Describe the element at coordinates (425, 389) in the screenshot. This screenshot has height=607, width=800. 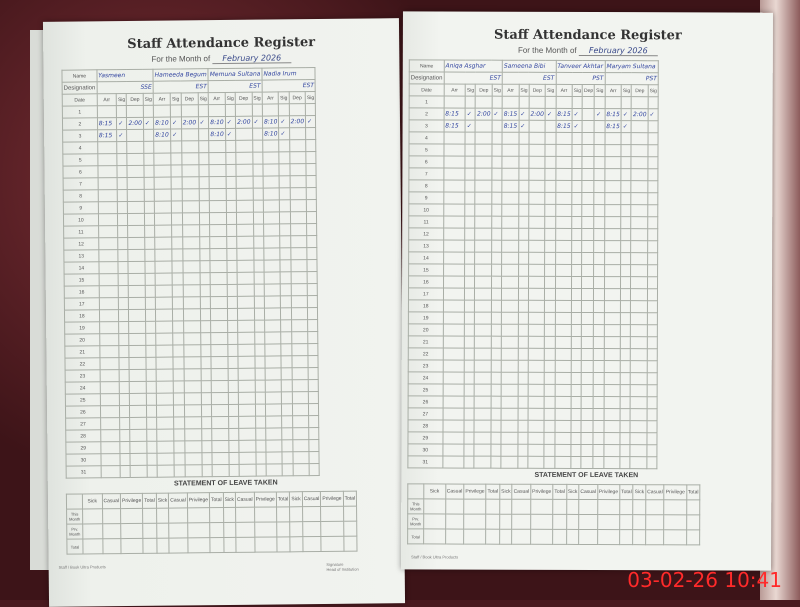
I see `date-cell: 25` at that location.